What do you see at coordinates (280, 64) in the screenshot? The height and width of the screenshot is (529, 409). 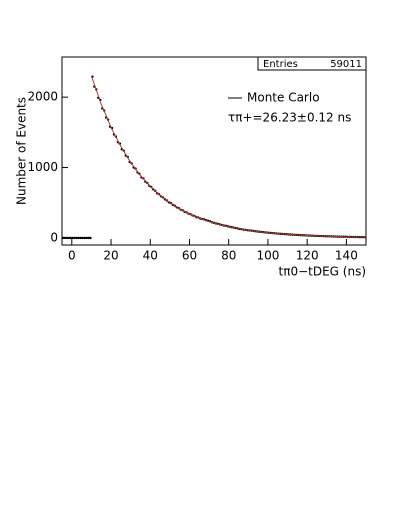 I see `stats-label: Entries` at bounding box center [280, 64].